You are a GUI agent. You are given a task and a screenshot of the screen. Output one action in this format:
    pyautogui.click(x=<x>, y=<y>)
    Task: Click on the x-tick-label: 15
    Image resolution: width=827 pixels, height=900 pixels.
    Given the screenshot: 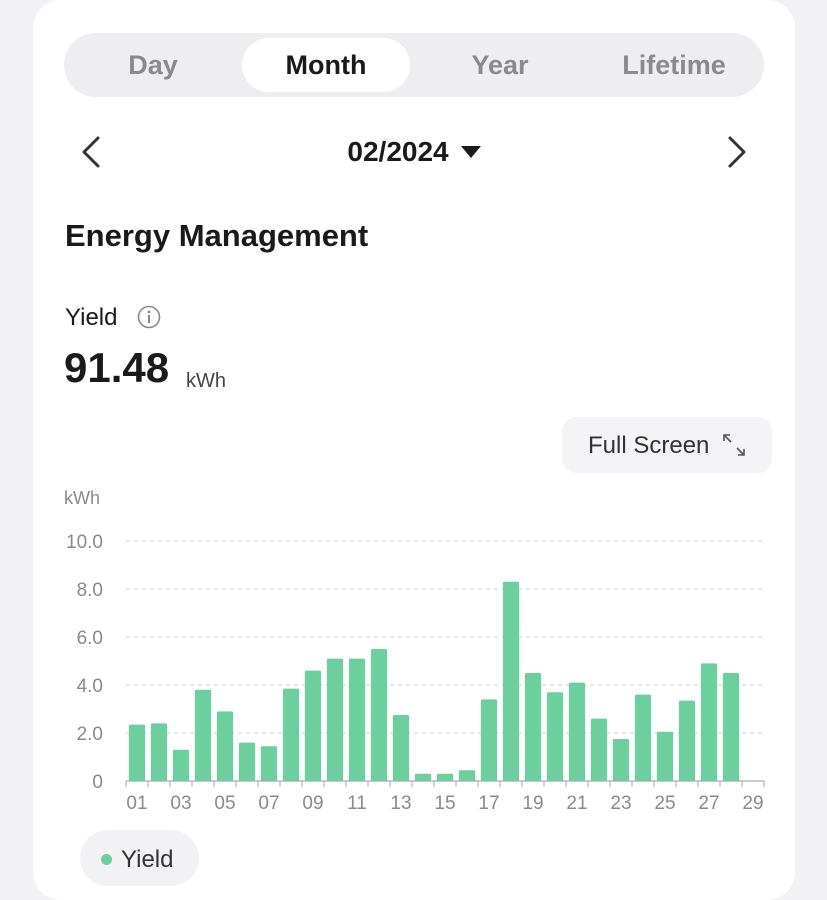 What is the action you would take?
    pyautogui.click(x=444, y=803)
    